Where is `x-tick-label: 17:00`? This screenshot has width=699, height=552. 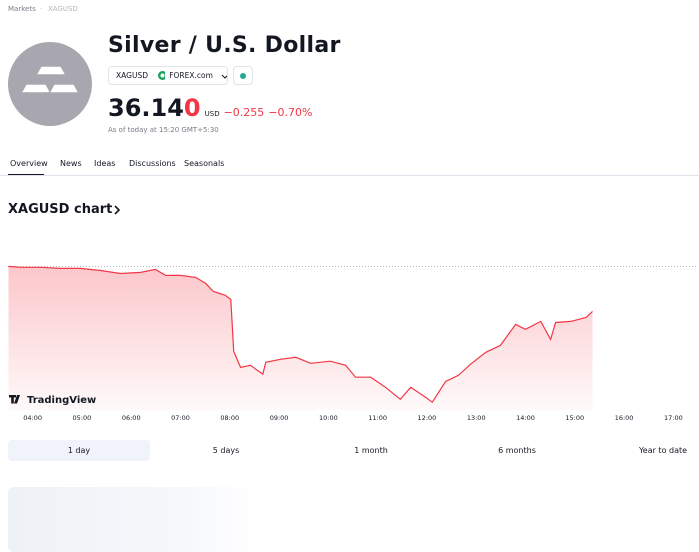 x-tick-label: 17:00 is located at coordinates (673, 418).